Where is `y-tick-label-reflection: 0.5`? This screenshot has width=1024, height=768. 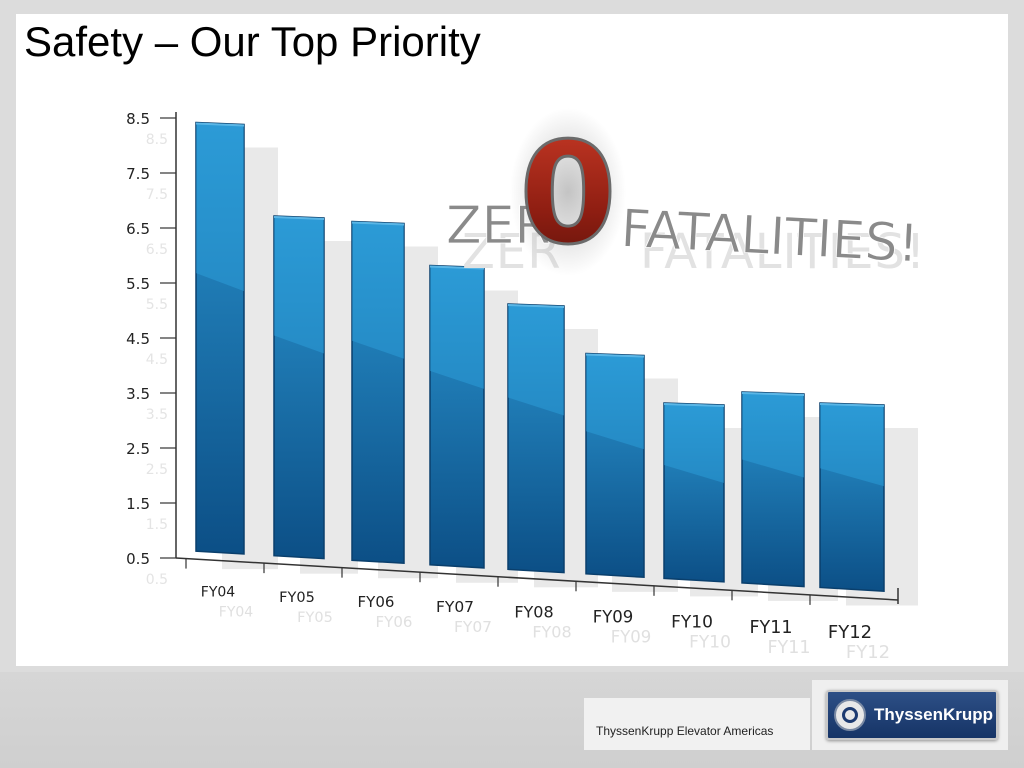 y-tick-label-reflection: 0.5 is located at coordinates (157, 580).